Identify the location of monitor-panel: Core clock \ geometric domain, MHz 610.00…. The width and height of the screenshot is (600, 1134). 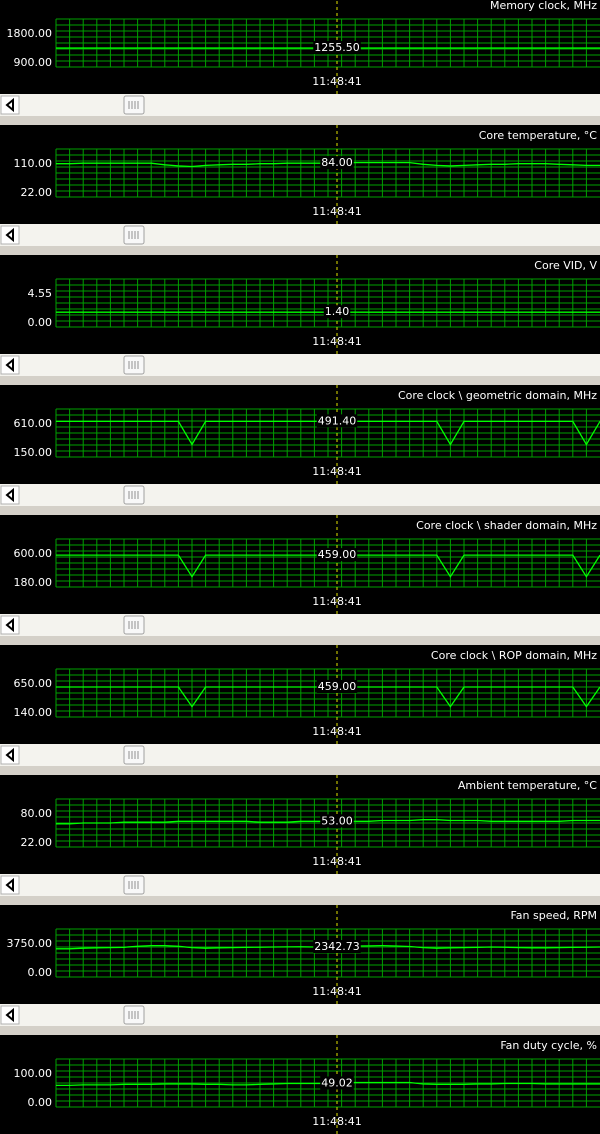
(300, 445).